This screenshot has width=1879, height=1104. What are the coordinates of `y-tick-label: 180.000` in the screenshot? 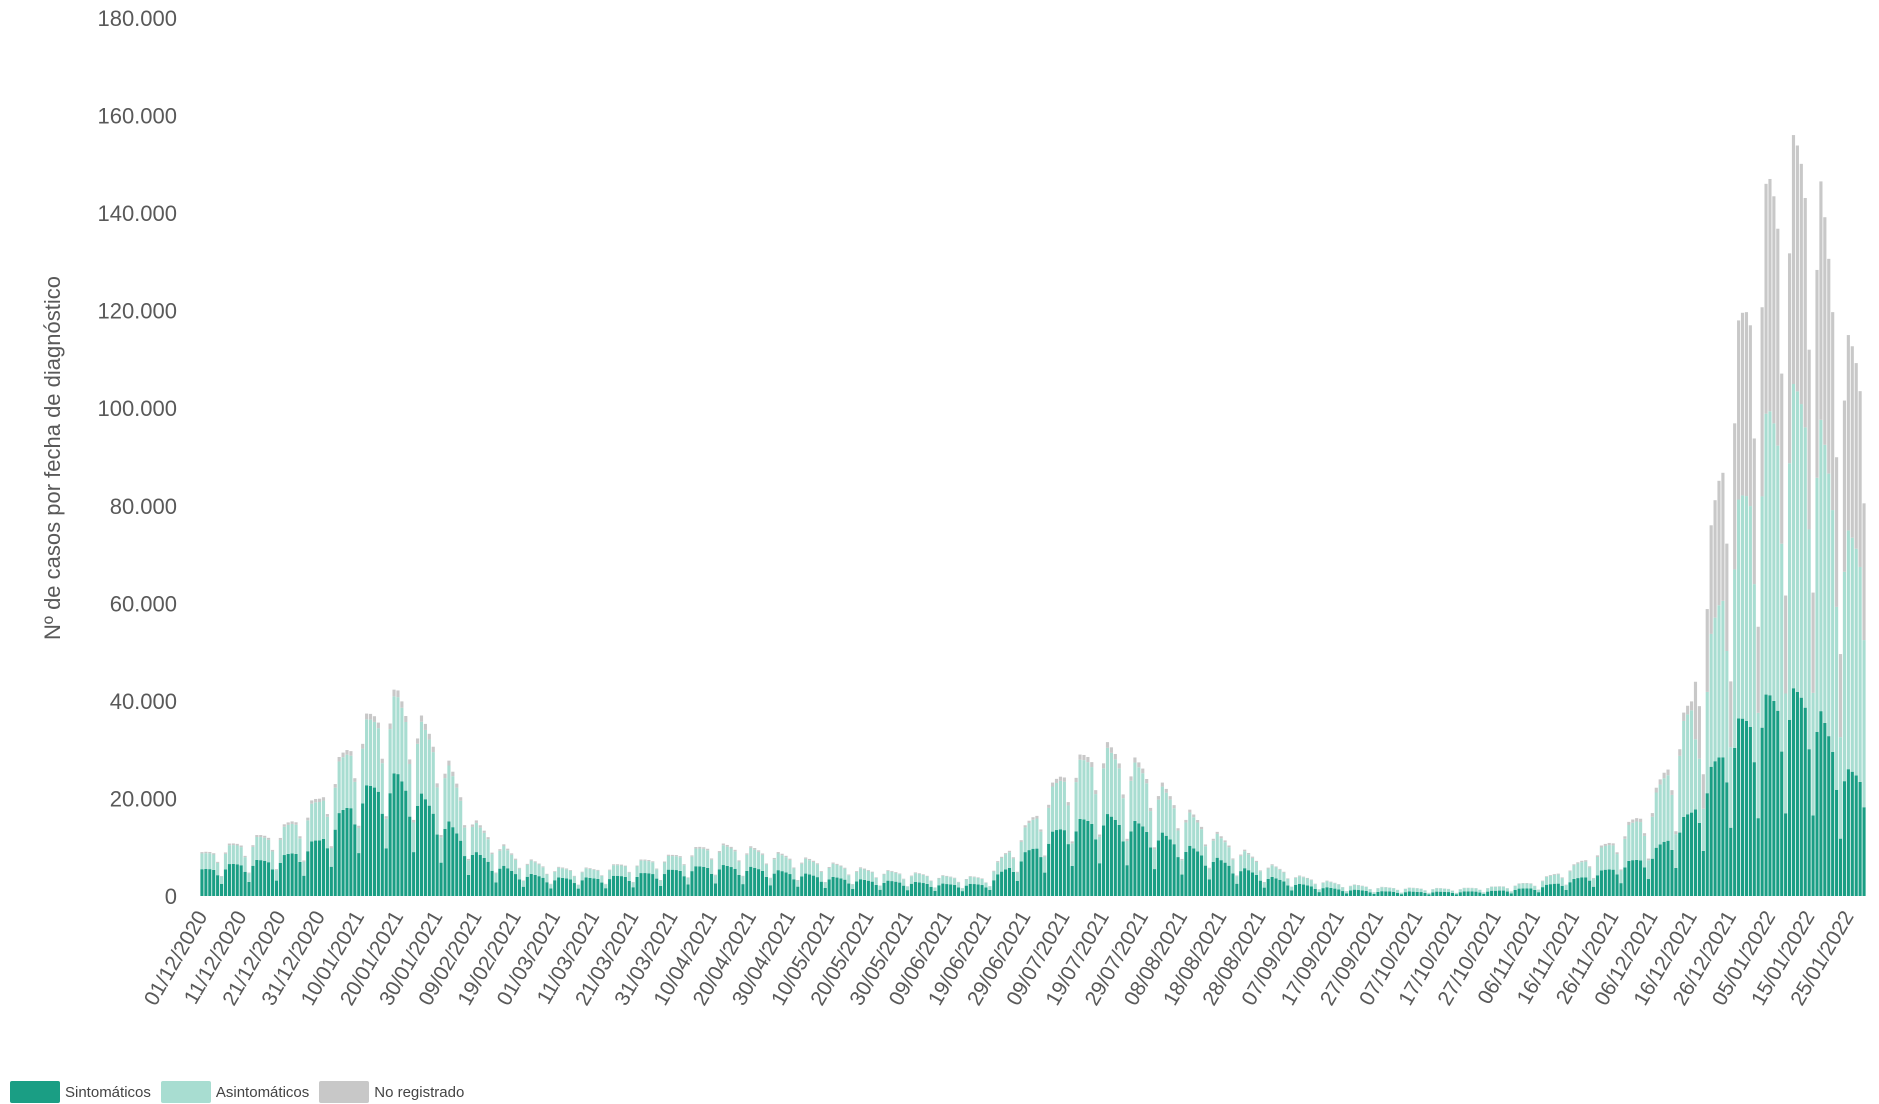 It's located at (137, 18).